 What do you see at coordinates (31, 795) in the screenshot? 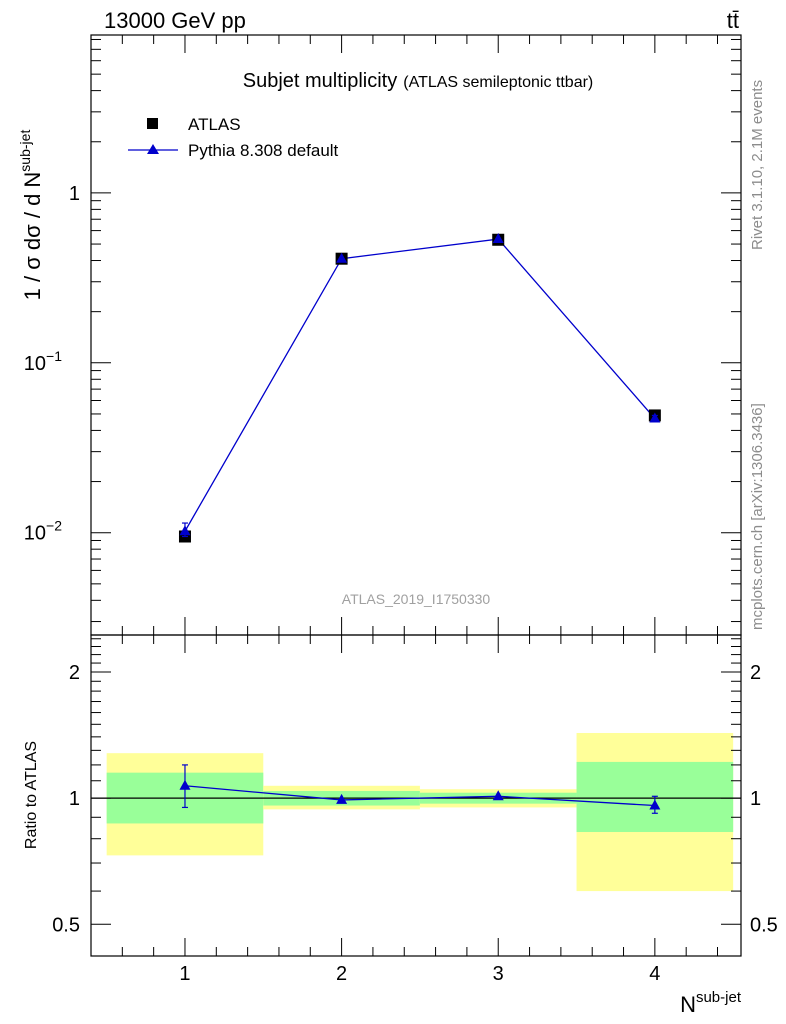
I see `ratio-y-axis-label: Ratio to ATLAS` at bounding box center [31, 795].